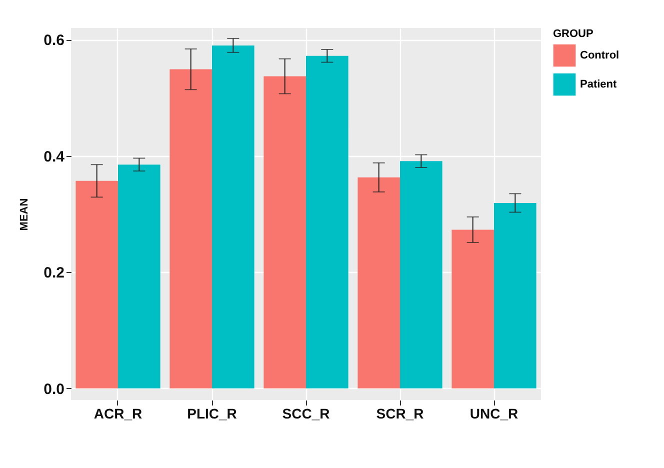 Image resolution: width=664 pixels, height=468 pixels. What do you see at coordinates (600, 56) in the screenshot?
I see `legend-label: Control` at bounding box center [600, 56].